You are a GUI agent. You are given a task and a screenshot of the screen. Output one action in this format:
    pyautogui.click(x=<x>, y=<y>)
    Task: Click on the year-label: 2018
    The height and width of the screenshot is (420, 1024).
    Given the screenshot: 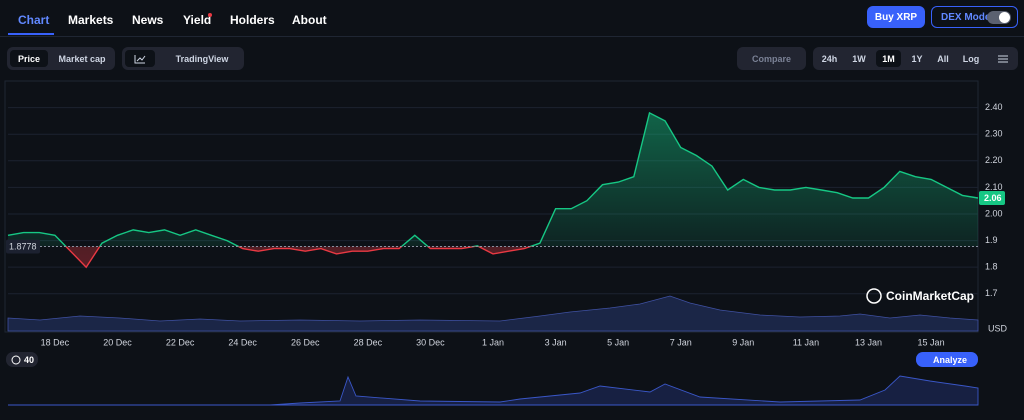 What is the action you would take?
    pyautogui.click(x=350, y=409)
    